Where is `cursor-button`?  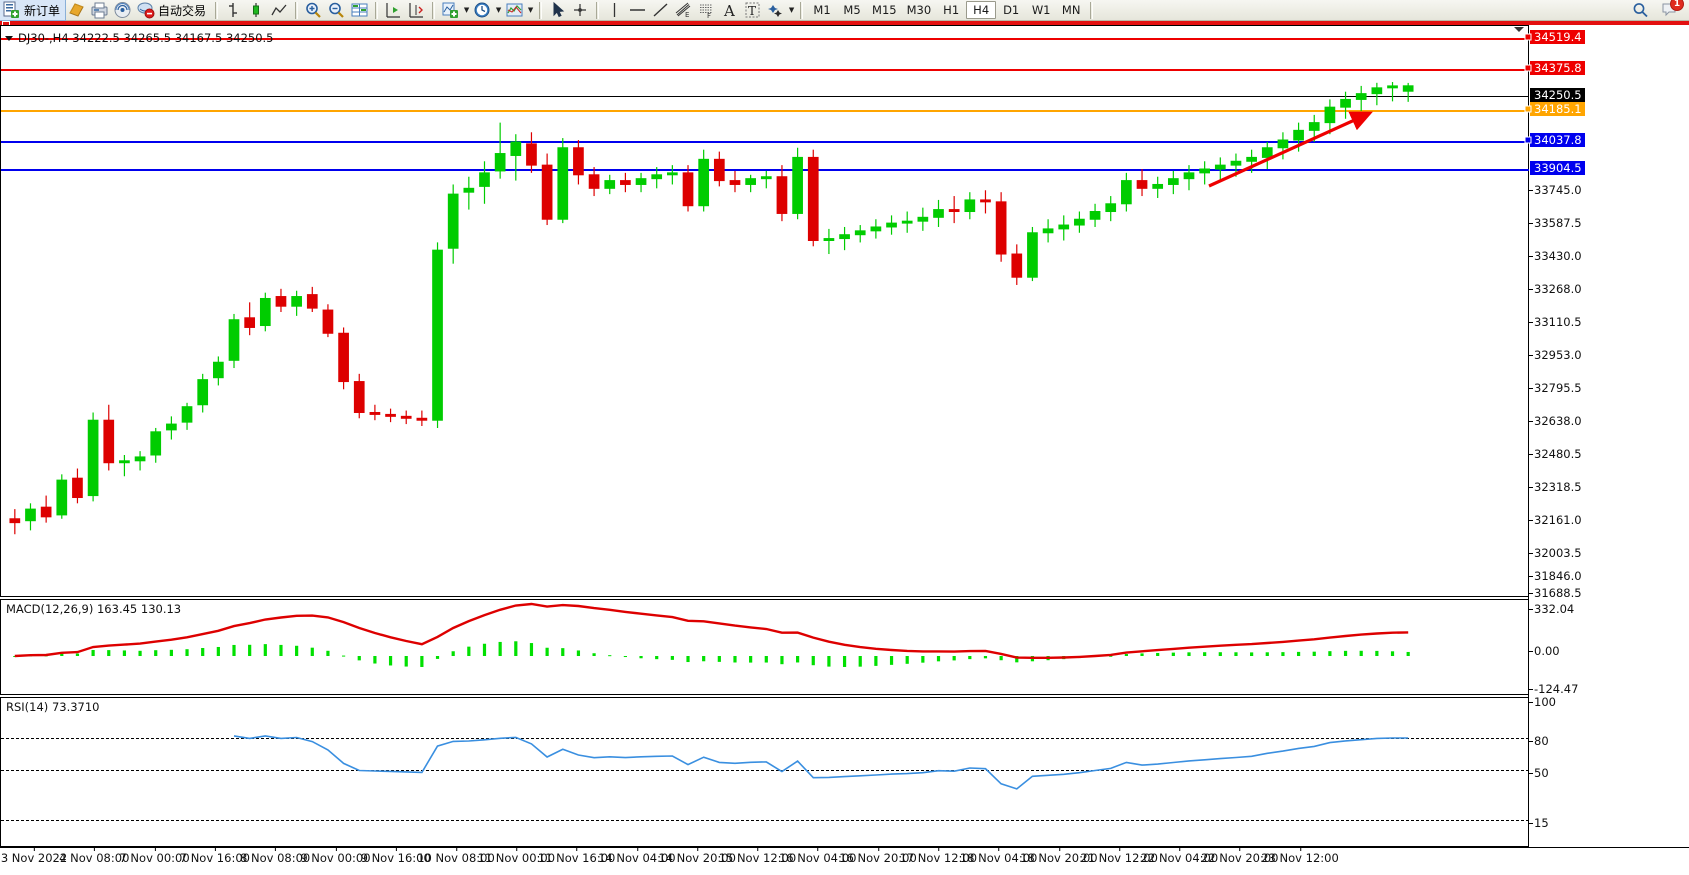 cursor-button is located at coordinates (557, 10).